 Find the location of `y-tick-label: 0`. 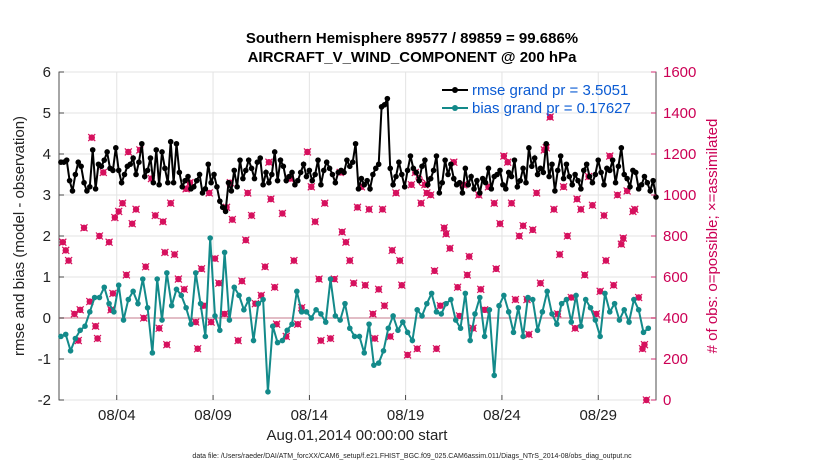

y-tick-label: 0 is located at coordinates (47, 318).